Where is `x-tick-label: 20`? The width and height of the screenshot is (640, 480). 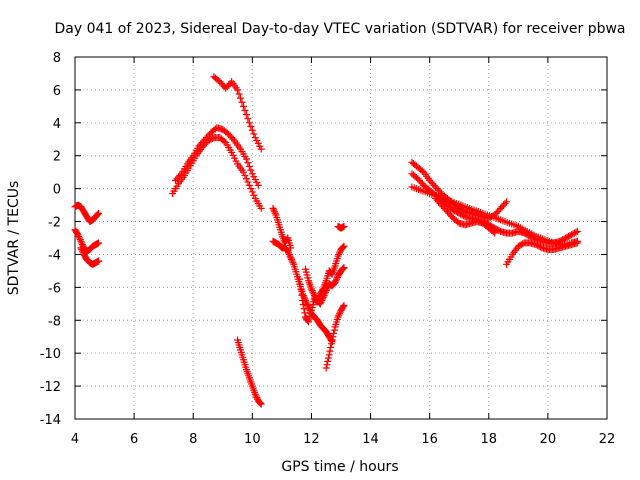
x-tick-label: 20 is located at coordinates (548, 439).